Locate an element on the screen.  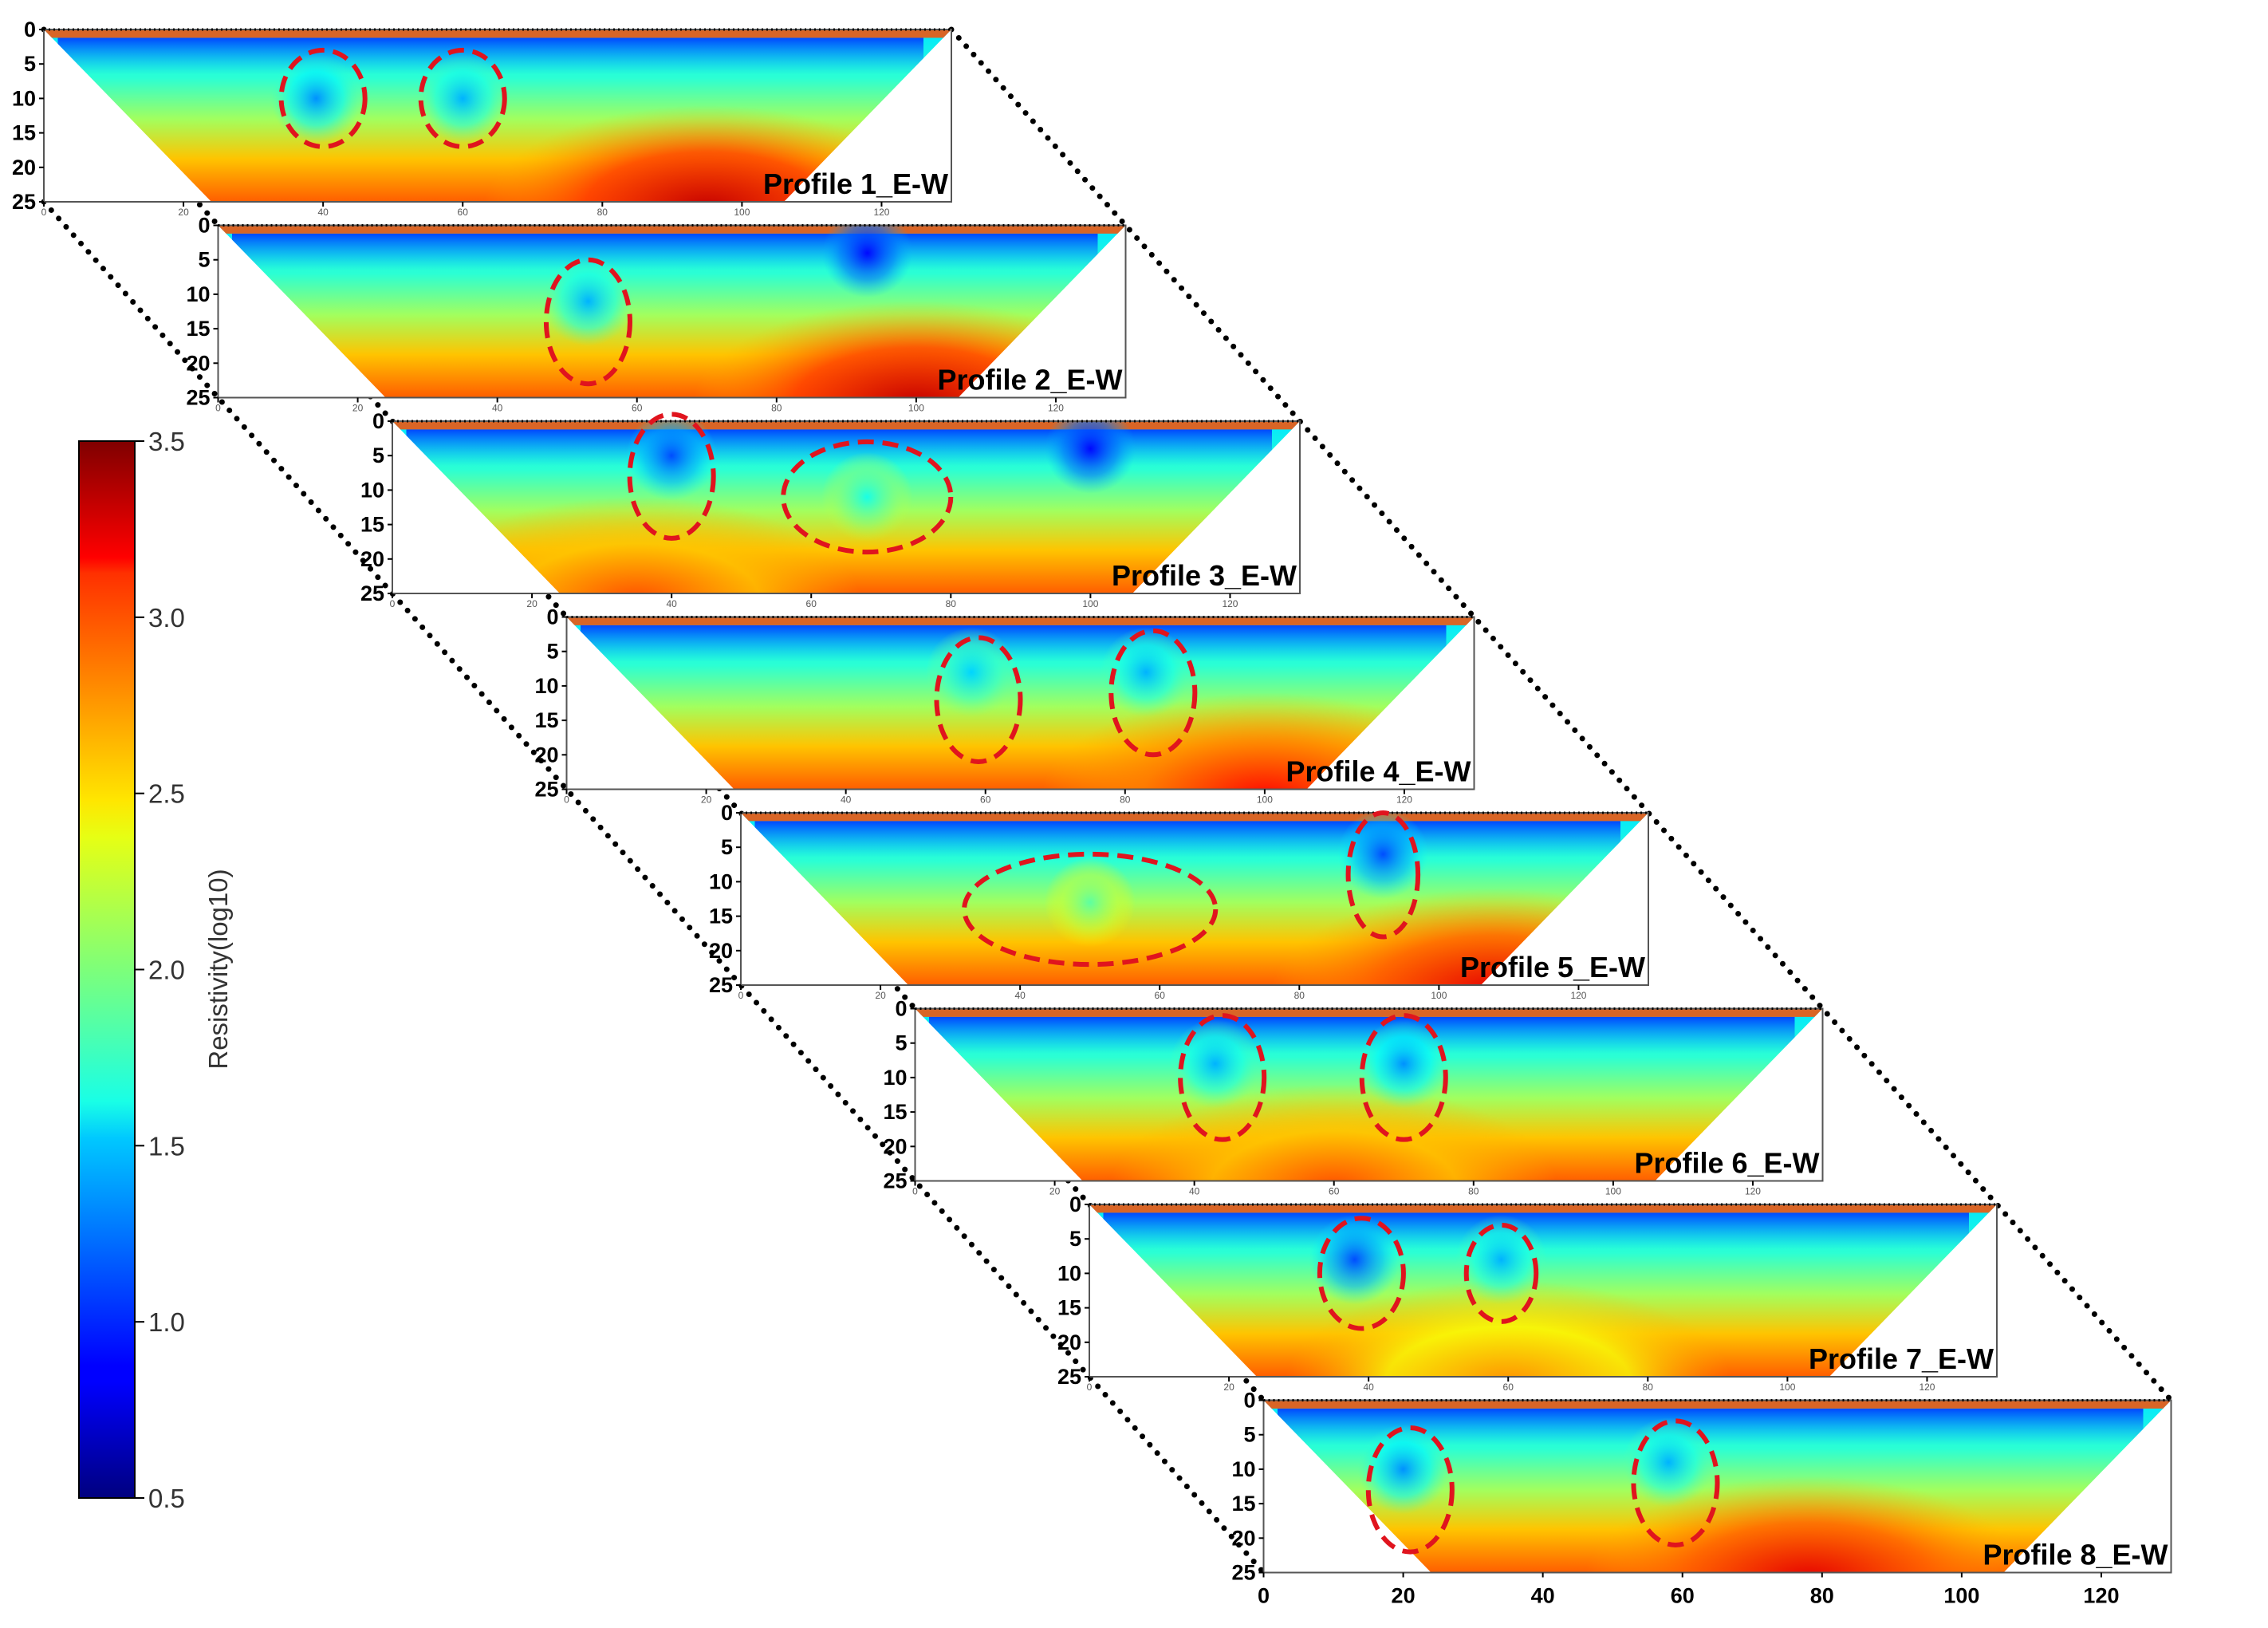
profile-label: Profile 4_E-W is located at coordinates (1378, 771).